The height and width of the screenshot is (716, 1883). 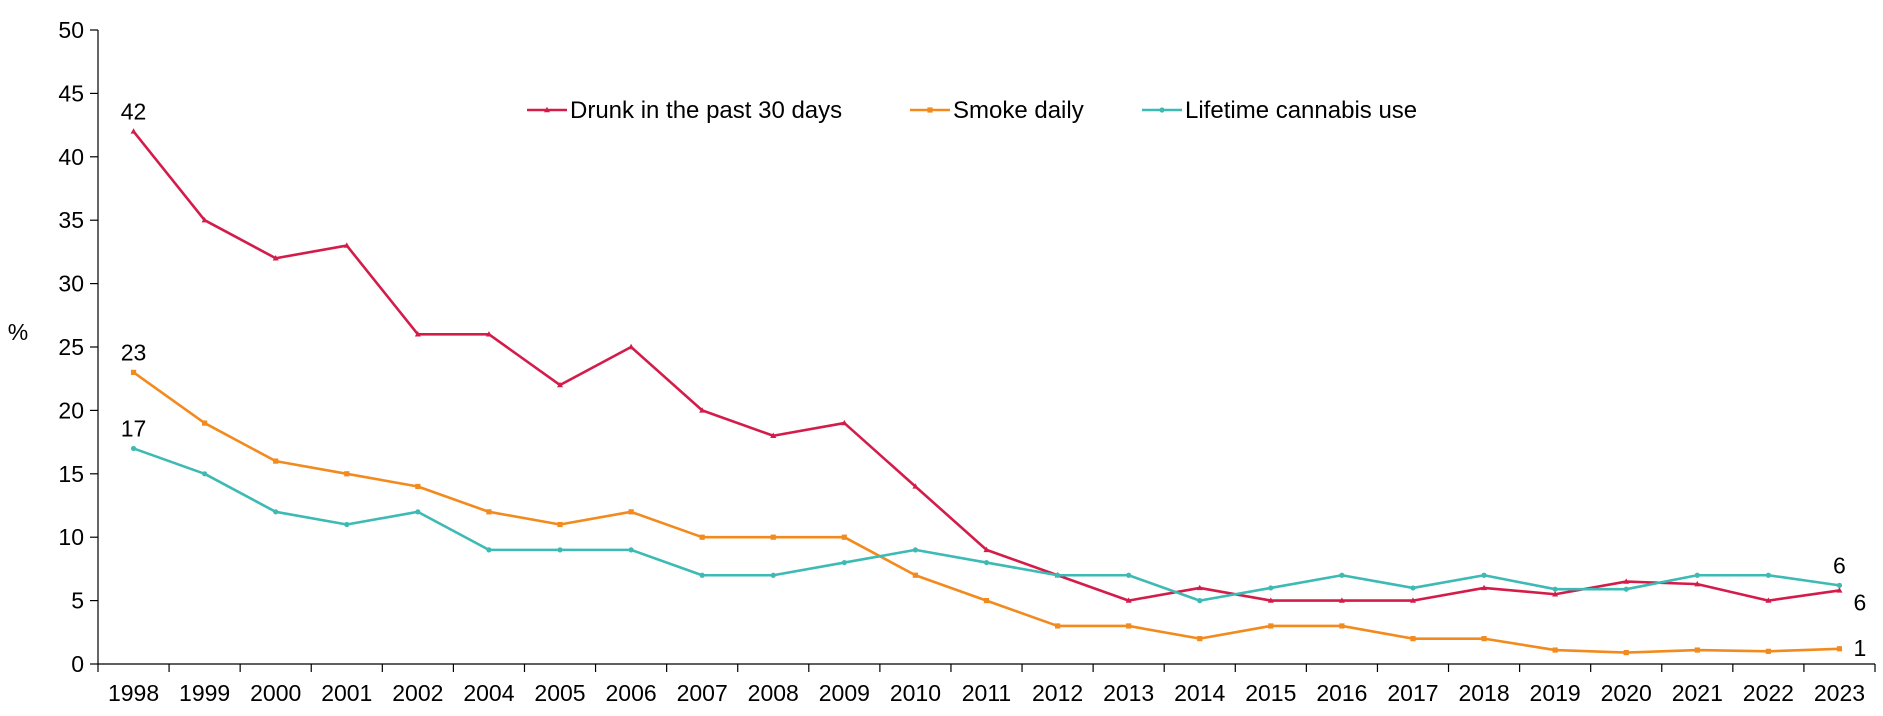 I want to click on legend-label: Smoke daily, so click(x=1018, y=110).